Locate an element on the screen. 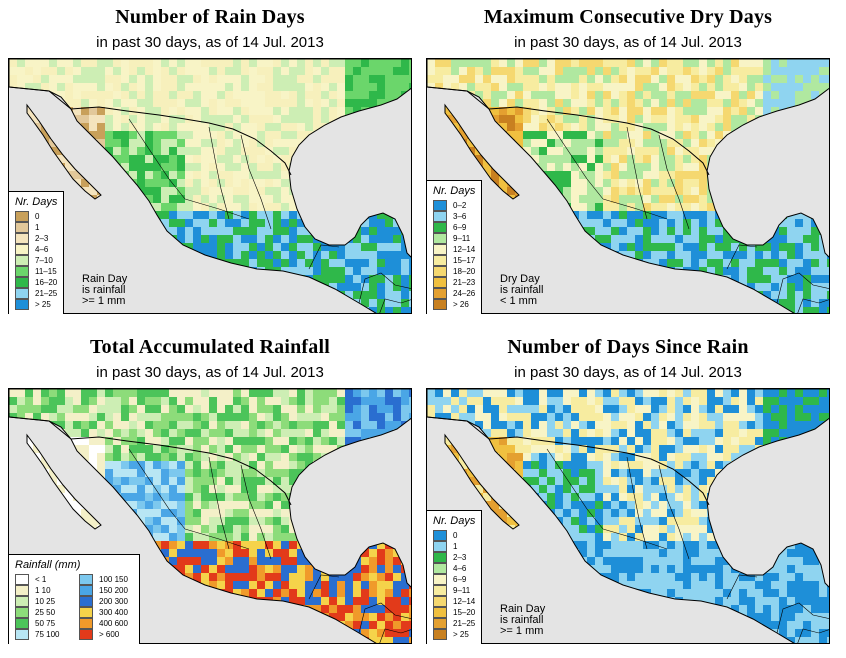 The width and height of the screenshot is (846, 658). legend-entry: 300 400 is located at coordinates (106, 612).